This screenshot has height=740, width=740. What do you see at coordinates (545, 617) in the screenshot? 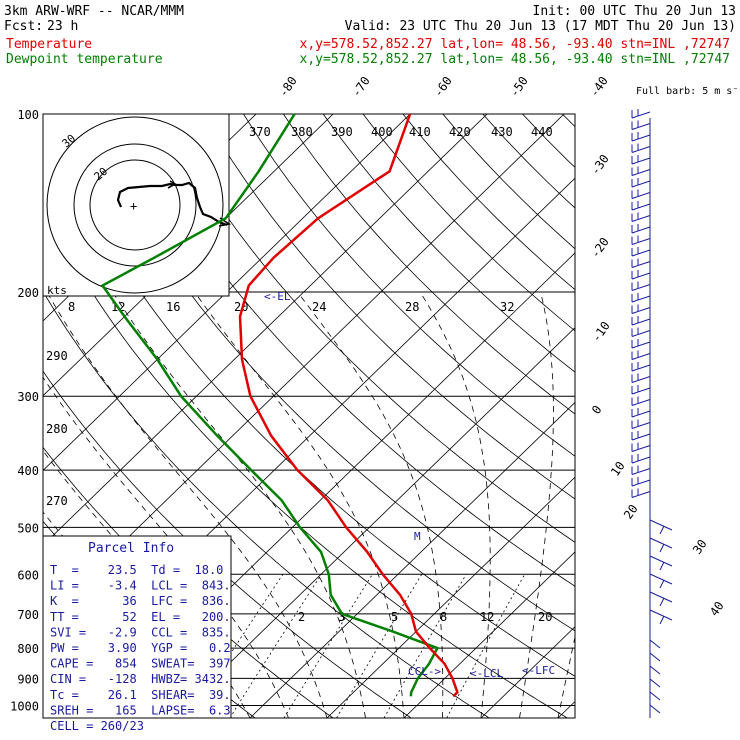
I see `mixing-ratio-label: 20` at bounding box center [545, 617].